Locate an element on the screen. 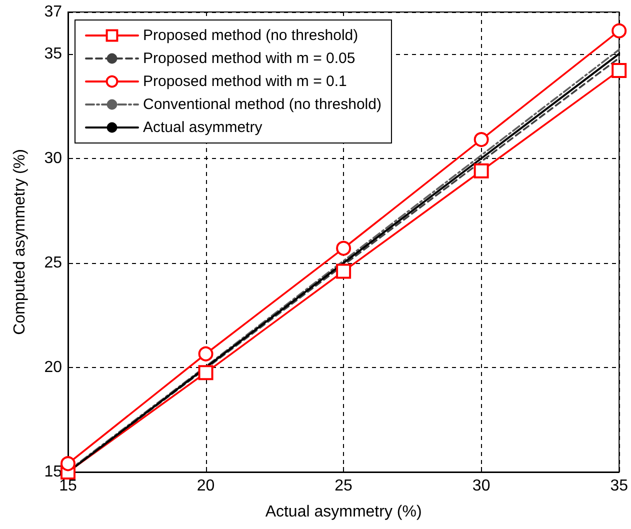 Image resolution: width=631 pixels, height=529 pixels. x-tick-label: 15 is located at coordinates (68, 486).